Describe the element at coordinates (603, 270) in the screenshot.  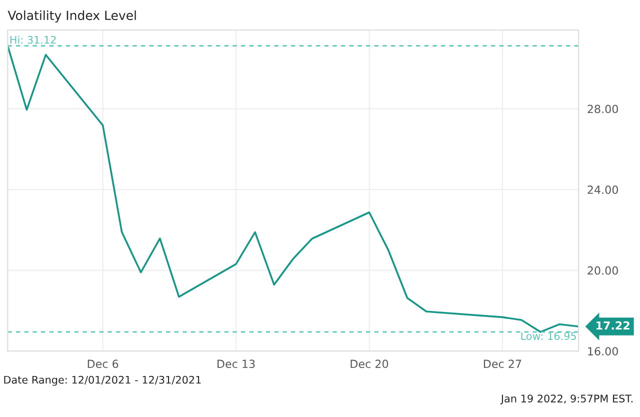
I see `y-tick-label: 20.00` at that location.